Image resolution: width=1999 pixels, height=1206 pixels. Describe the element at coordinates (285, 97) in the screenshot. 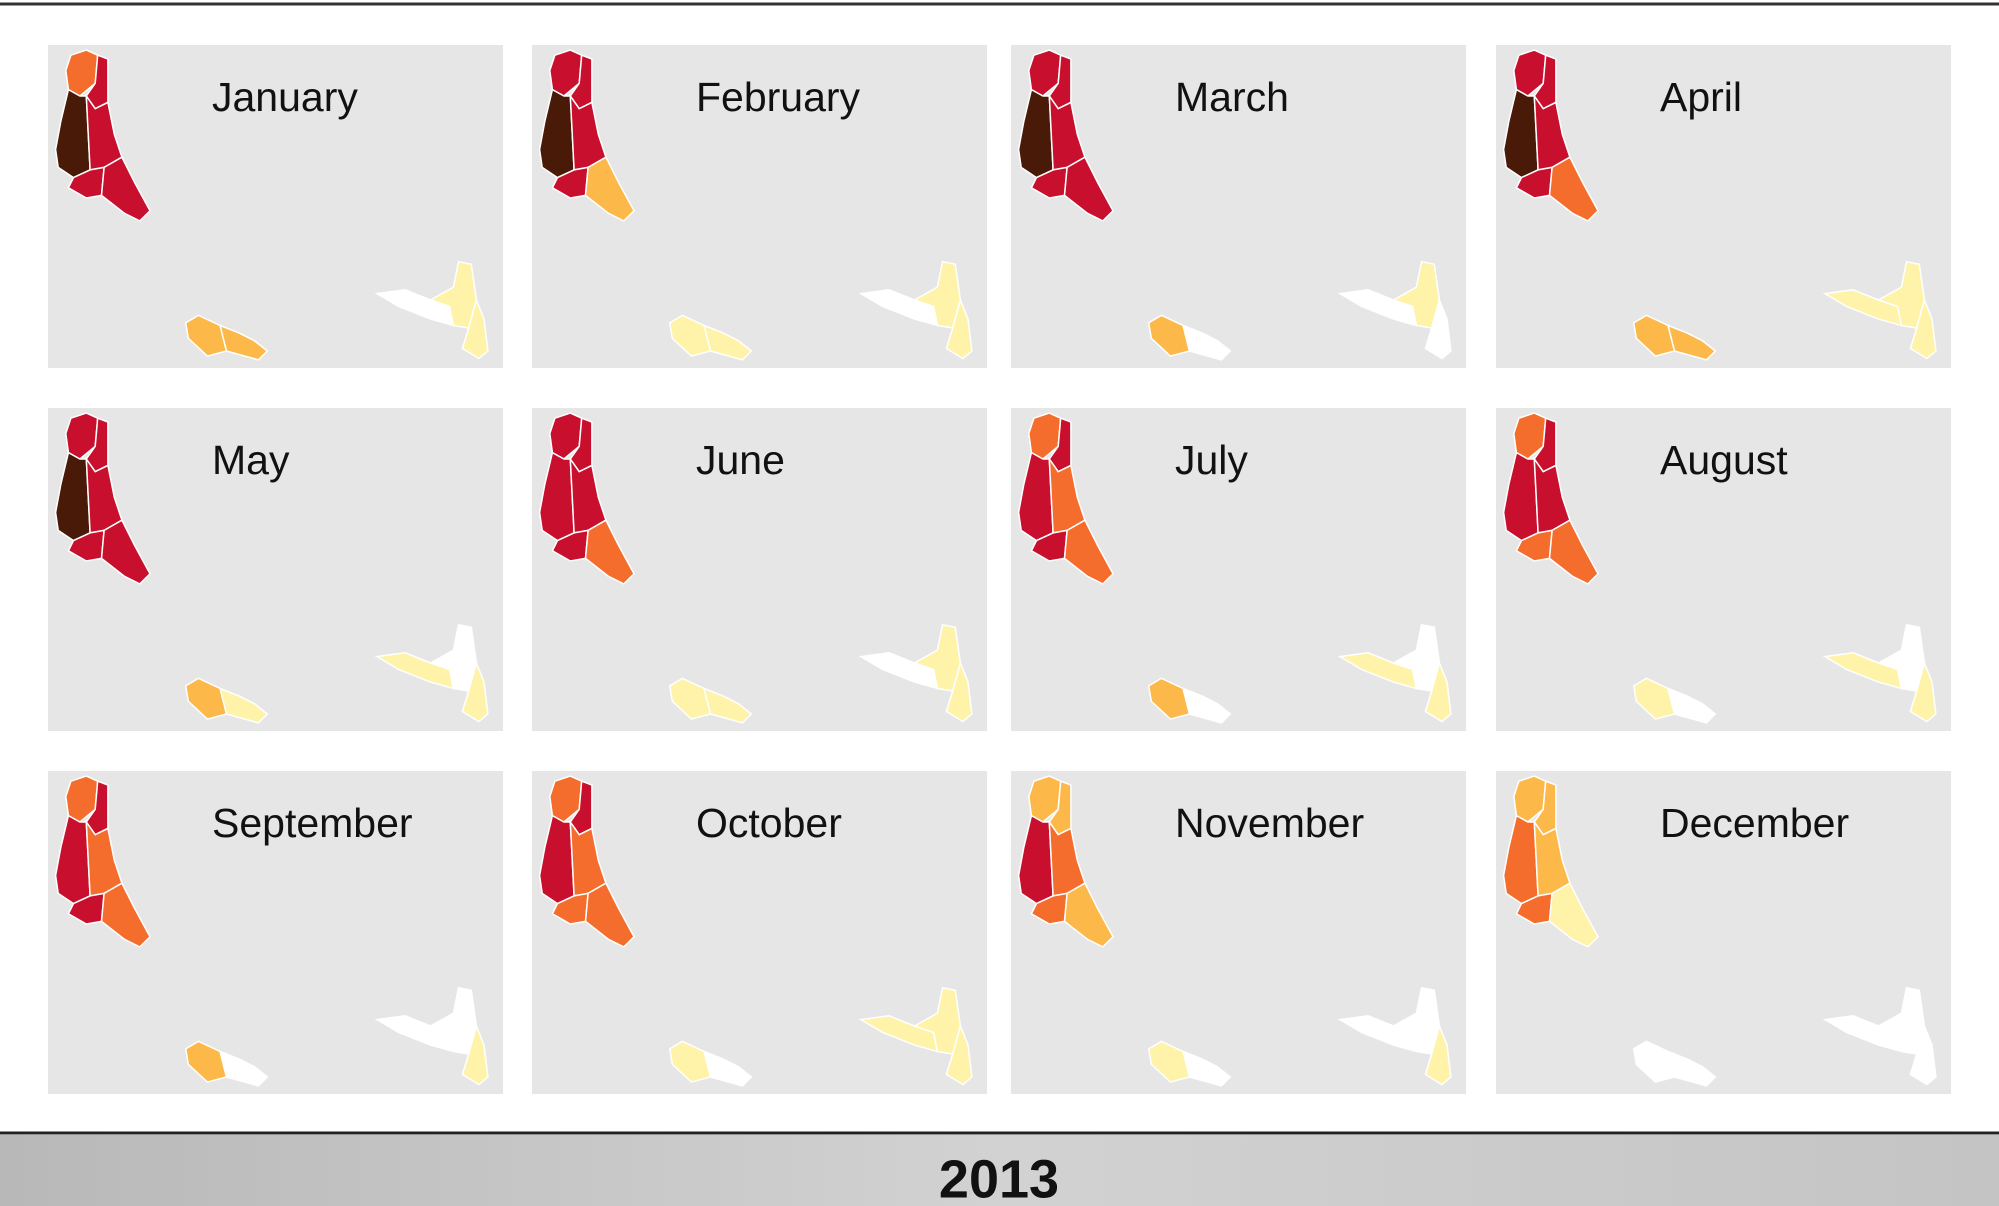

I see `panel-title: January` at that location.